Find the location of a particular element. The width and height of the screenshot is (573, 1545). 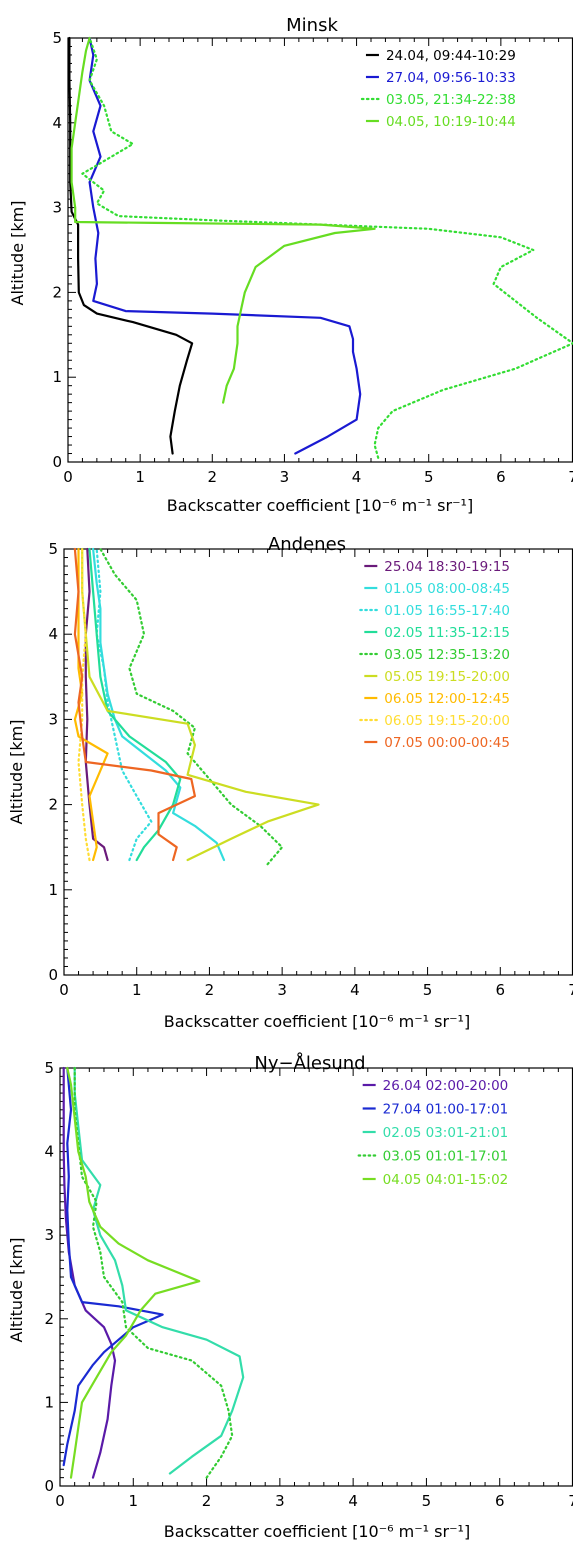

chart-title: Ny−Ålesund is located at coordinates (309, 1063).